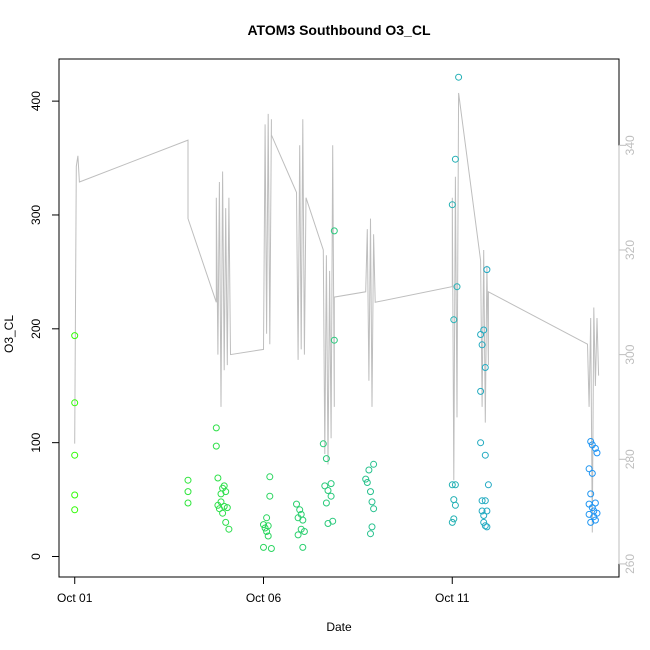 The image size is (650, 650). Describe the element at coordinates (36, 442) in the screenshot. I see `y-tick-label: 100` at that location.